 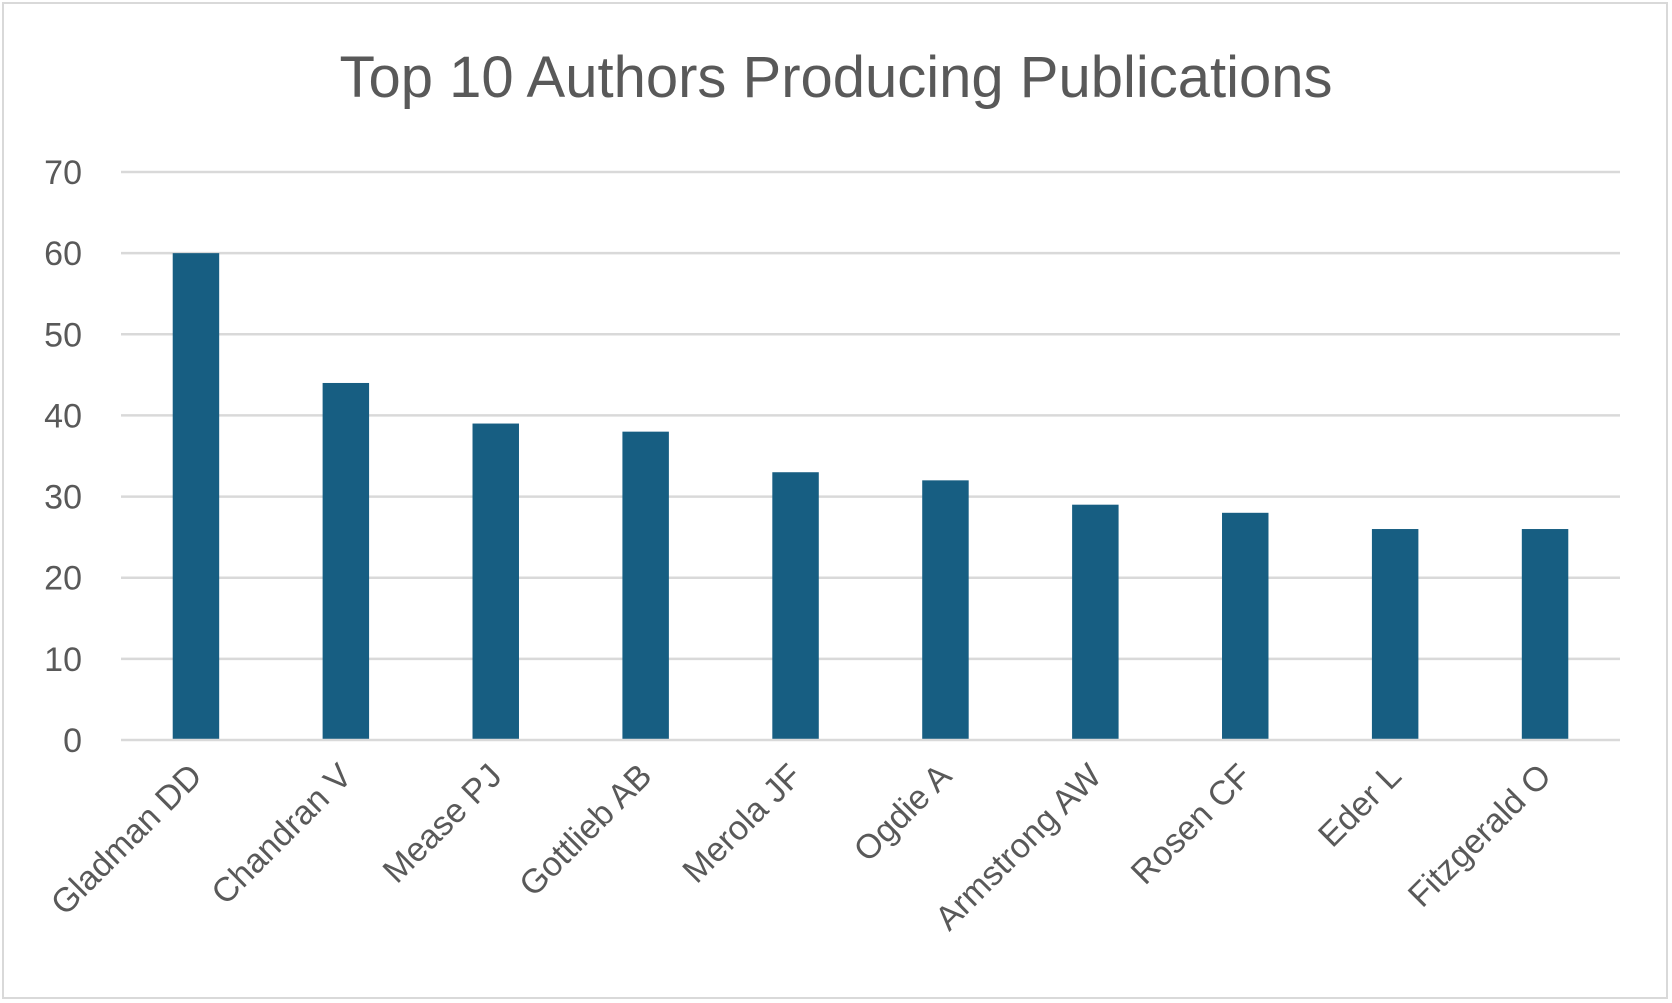 I want to click on x-category-label: Mease PJ, so click(x=443, y=824).